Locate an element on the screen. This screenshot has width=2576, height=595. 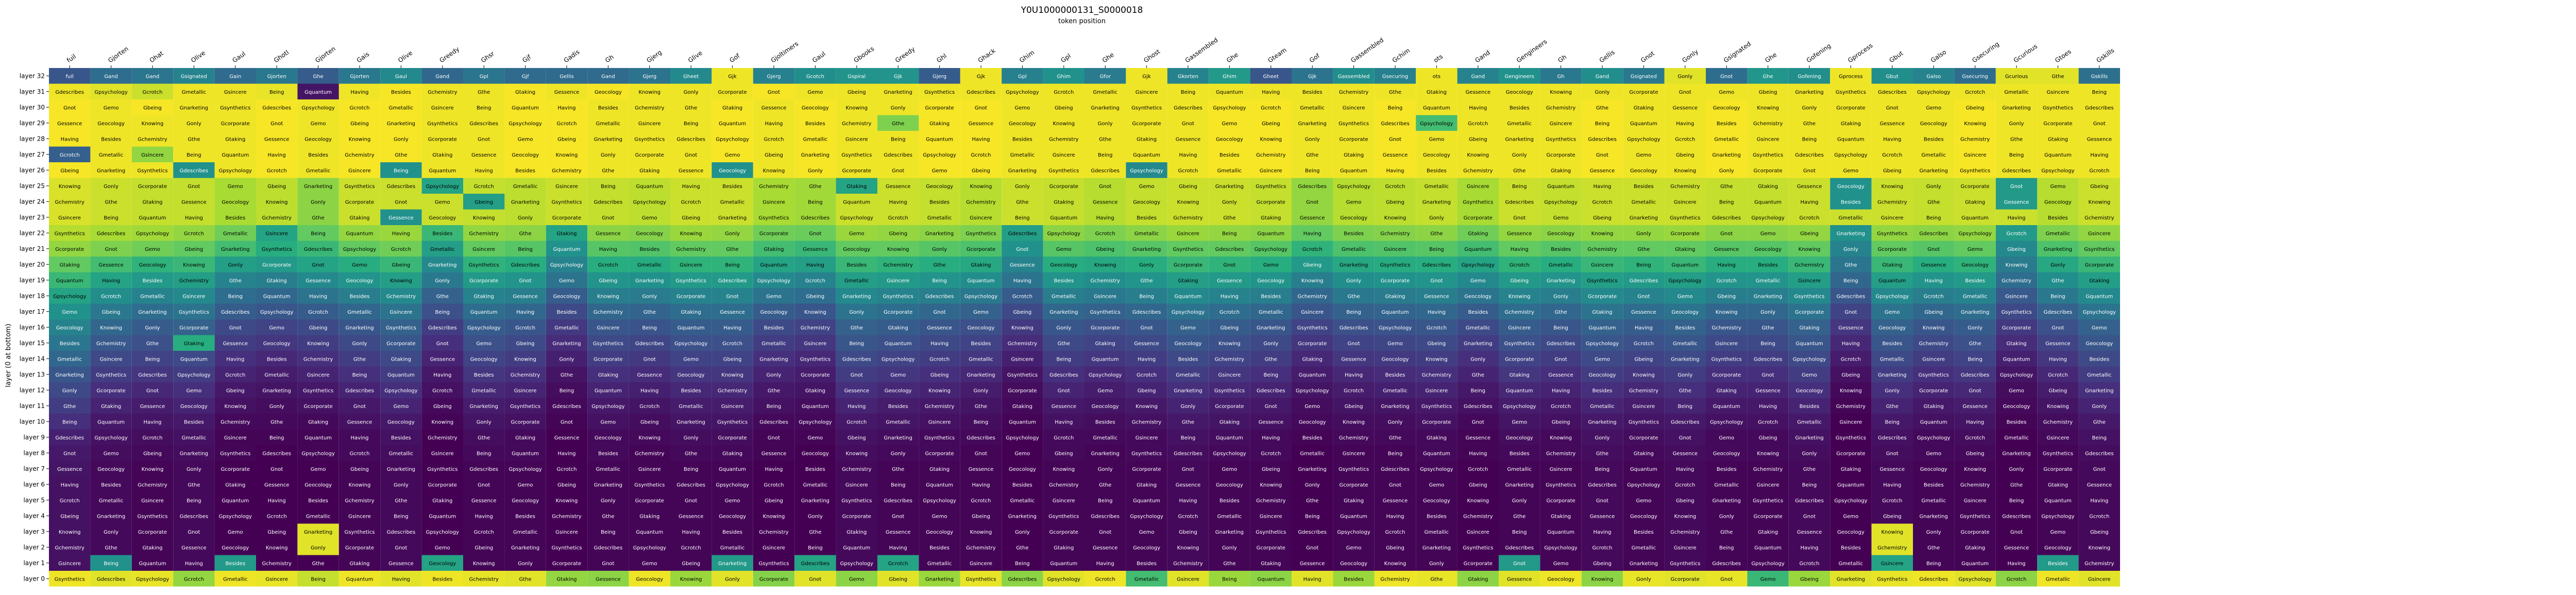
cell-label: Gskills is located at coordinates (2099, 76).